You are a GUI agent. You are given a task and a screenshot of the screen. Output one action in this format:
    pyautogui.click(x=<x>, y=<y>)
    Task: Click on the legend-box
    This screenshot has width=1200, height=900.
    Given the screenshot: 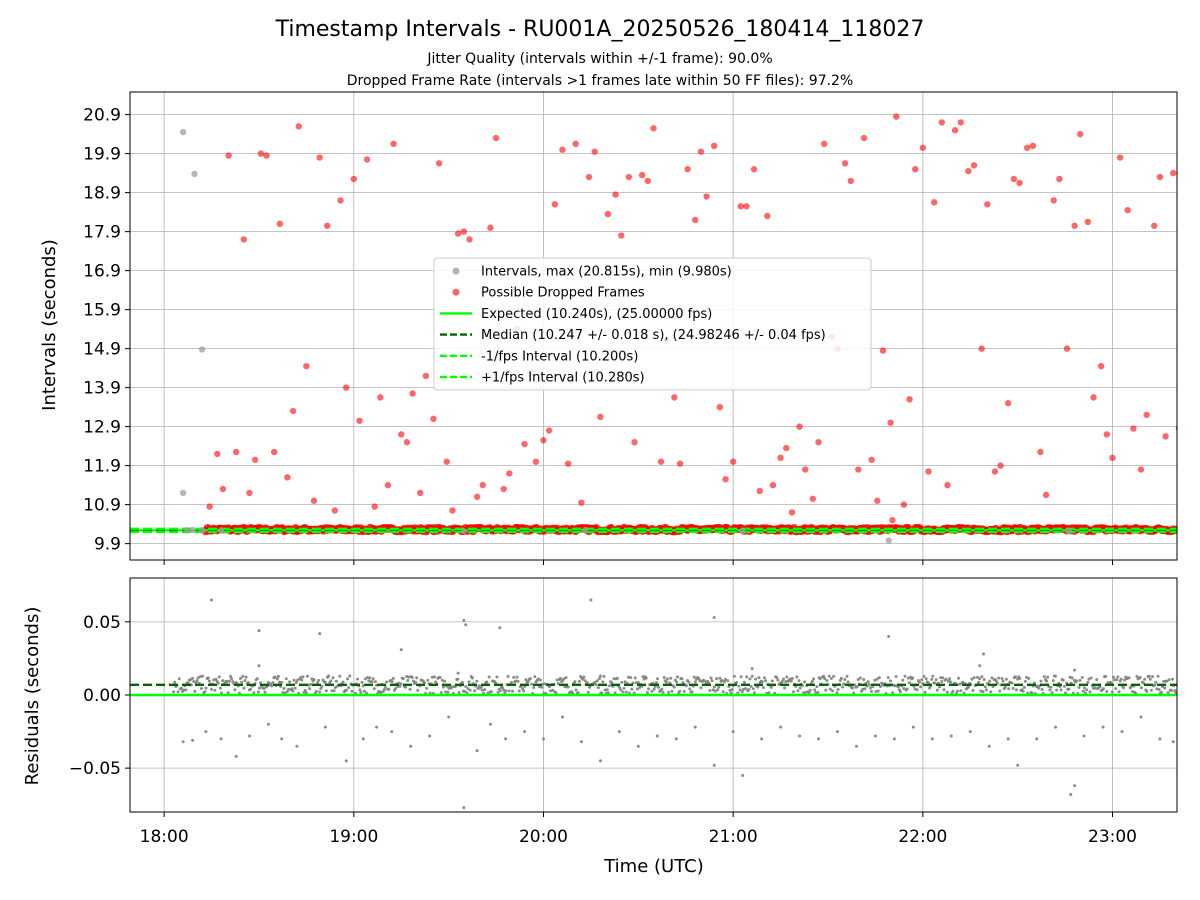 What is the action you would take?
    pyautogui.click(x=652, y=324)
    